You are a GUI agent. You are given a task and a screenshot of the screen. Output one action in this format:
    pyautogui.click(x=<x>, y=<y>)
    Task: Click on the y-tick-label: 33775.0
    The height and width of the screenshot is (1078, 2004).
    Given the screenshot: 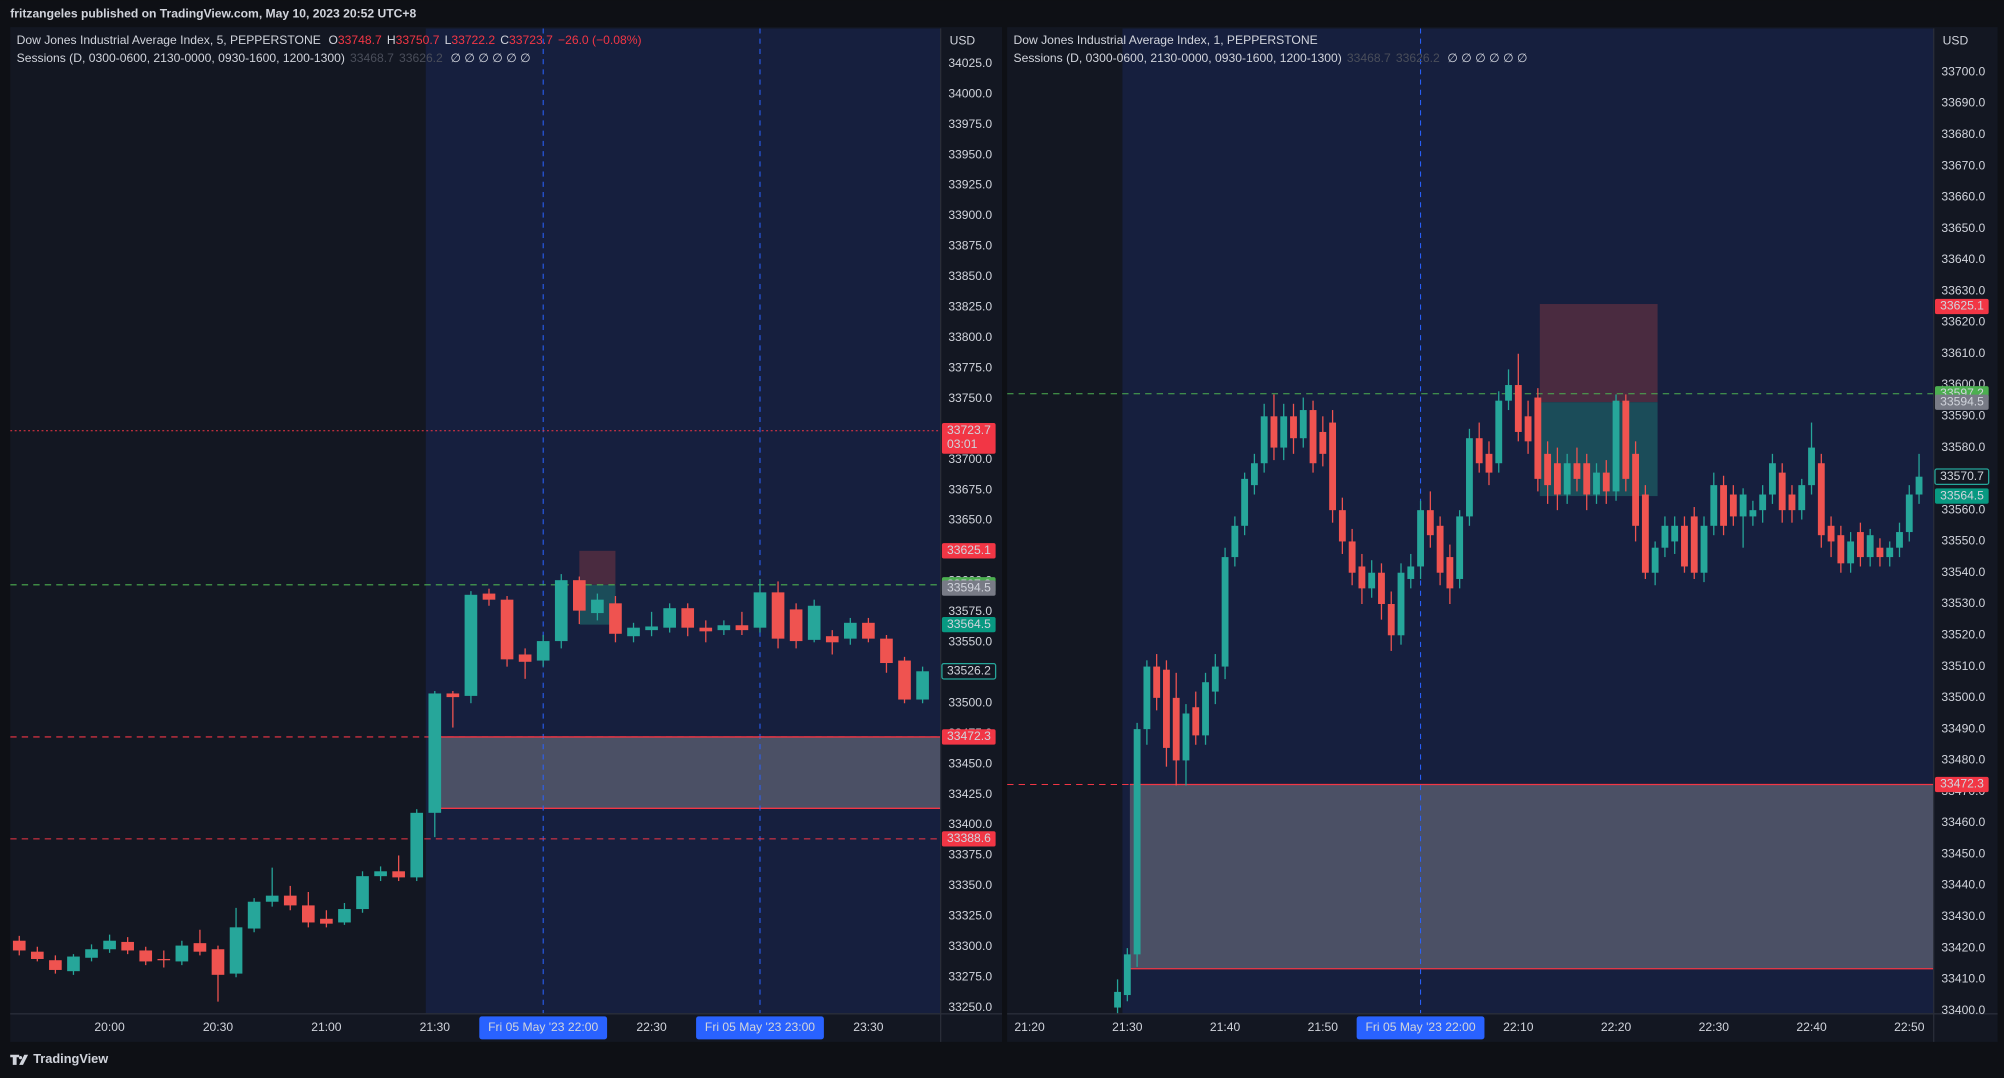 What is the action you would take?
    pyautogui.click(x=970, y=367)
    